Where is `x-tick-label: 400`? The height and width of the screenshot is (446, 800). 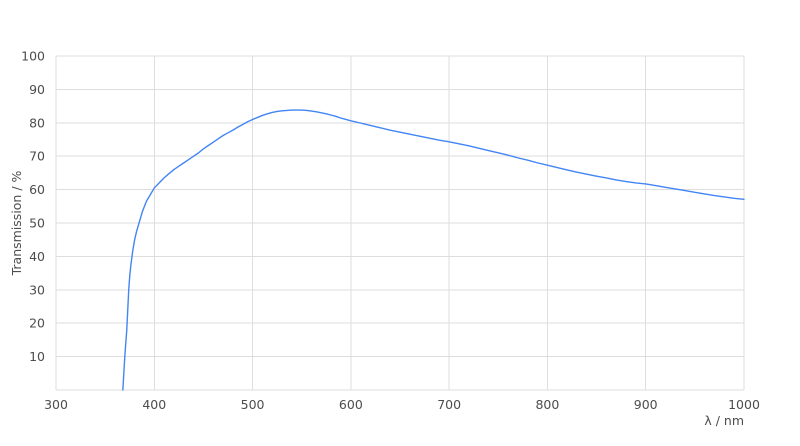 x-tick-label: 400 is located at coordinates (154, 404).